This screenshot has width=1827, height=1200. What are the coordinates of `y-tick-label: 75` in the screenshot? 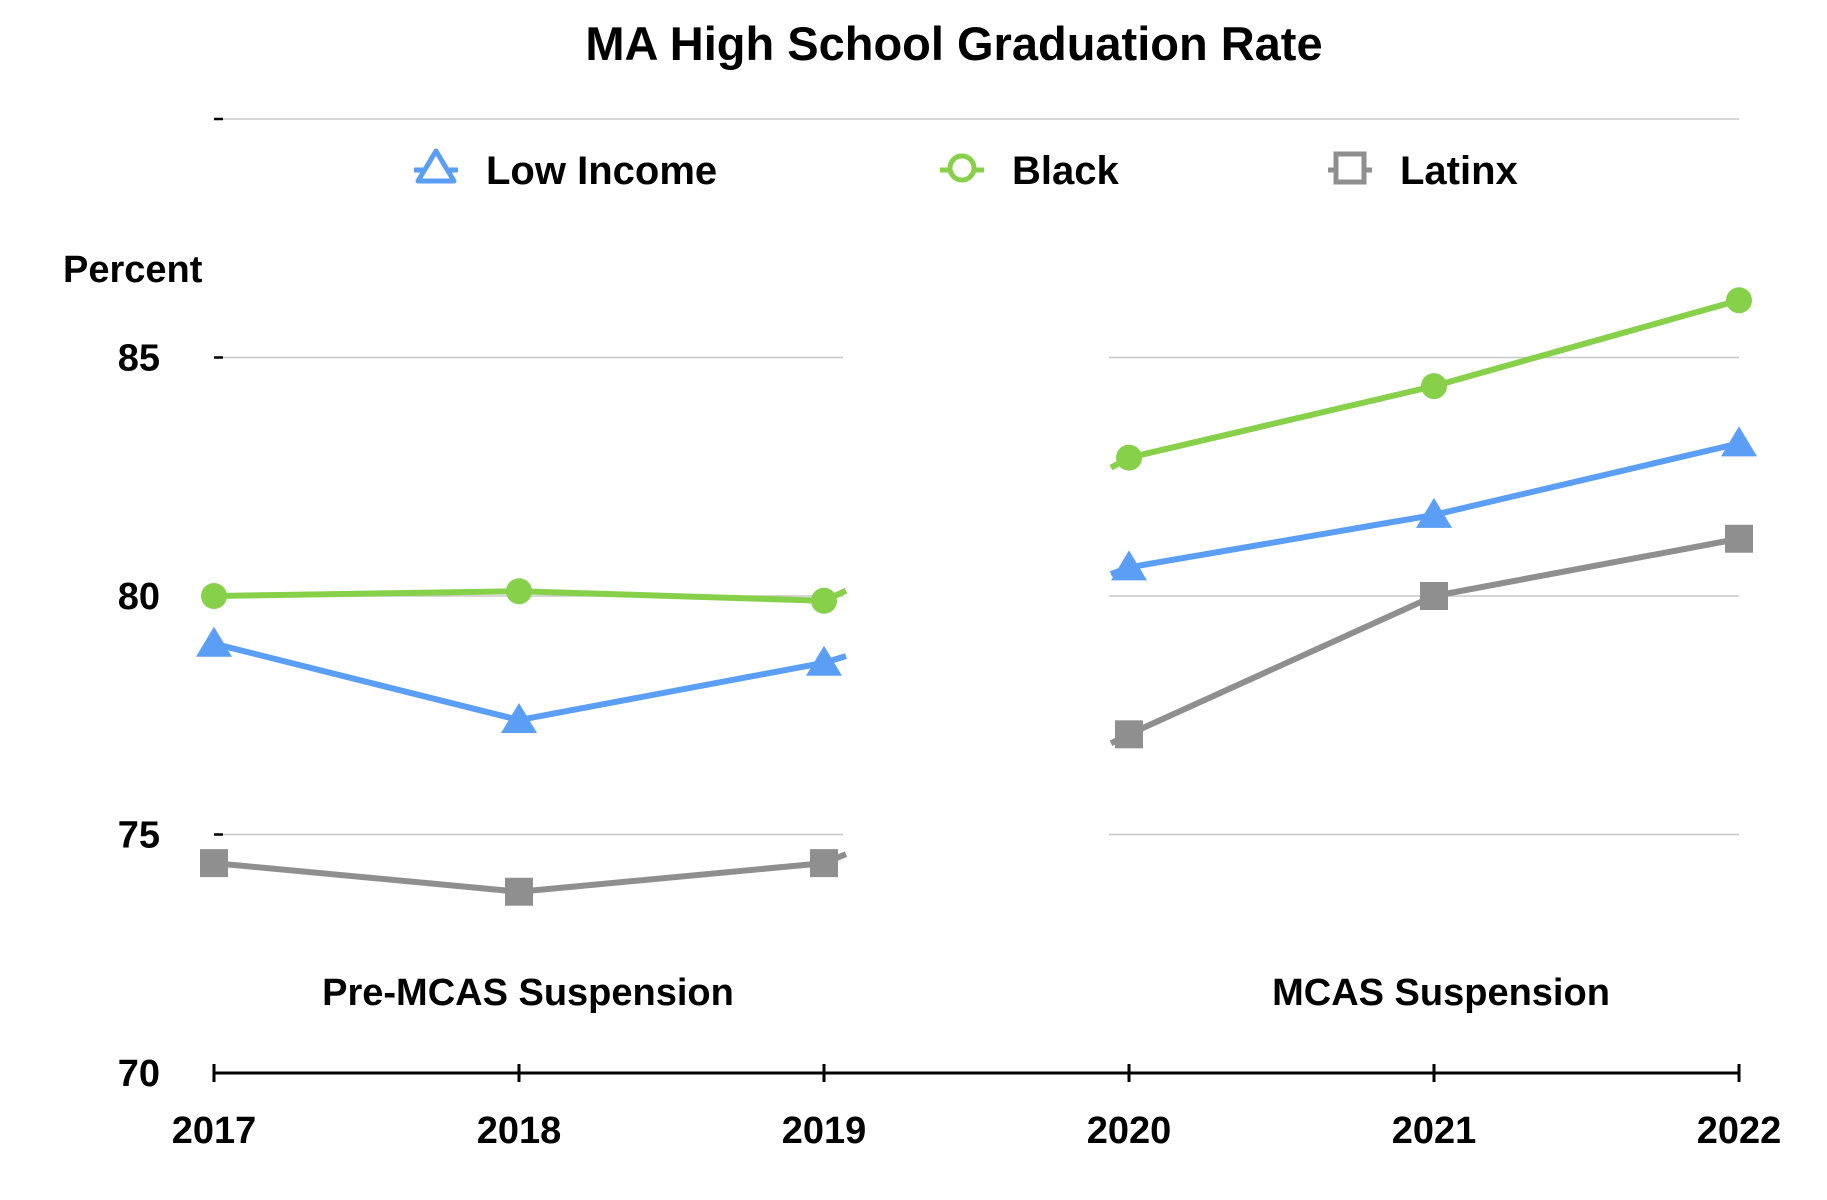 It's located at (139, 836).